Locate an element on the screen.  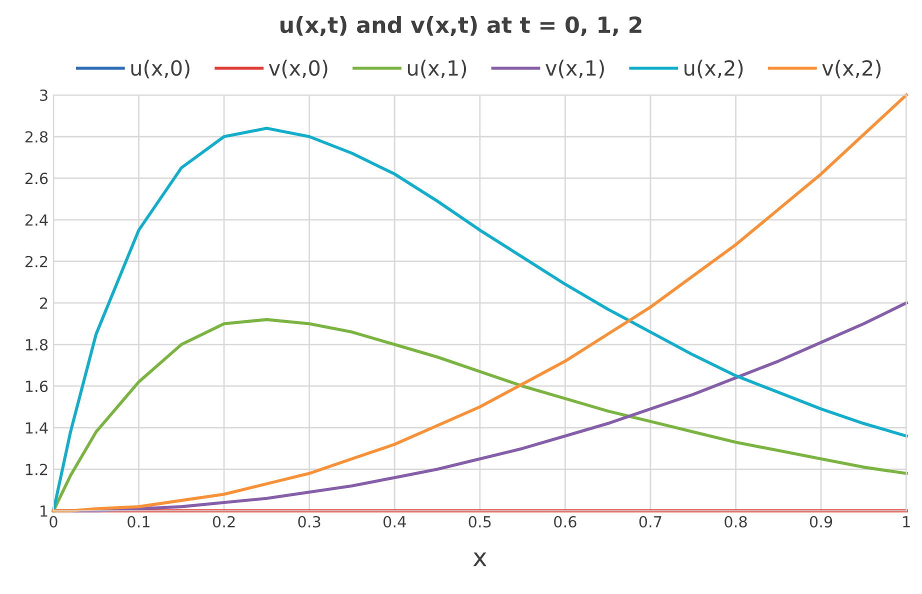
legend-label: u(x,2) is located at coordinates (713, 69).